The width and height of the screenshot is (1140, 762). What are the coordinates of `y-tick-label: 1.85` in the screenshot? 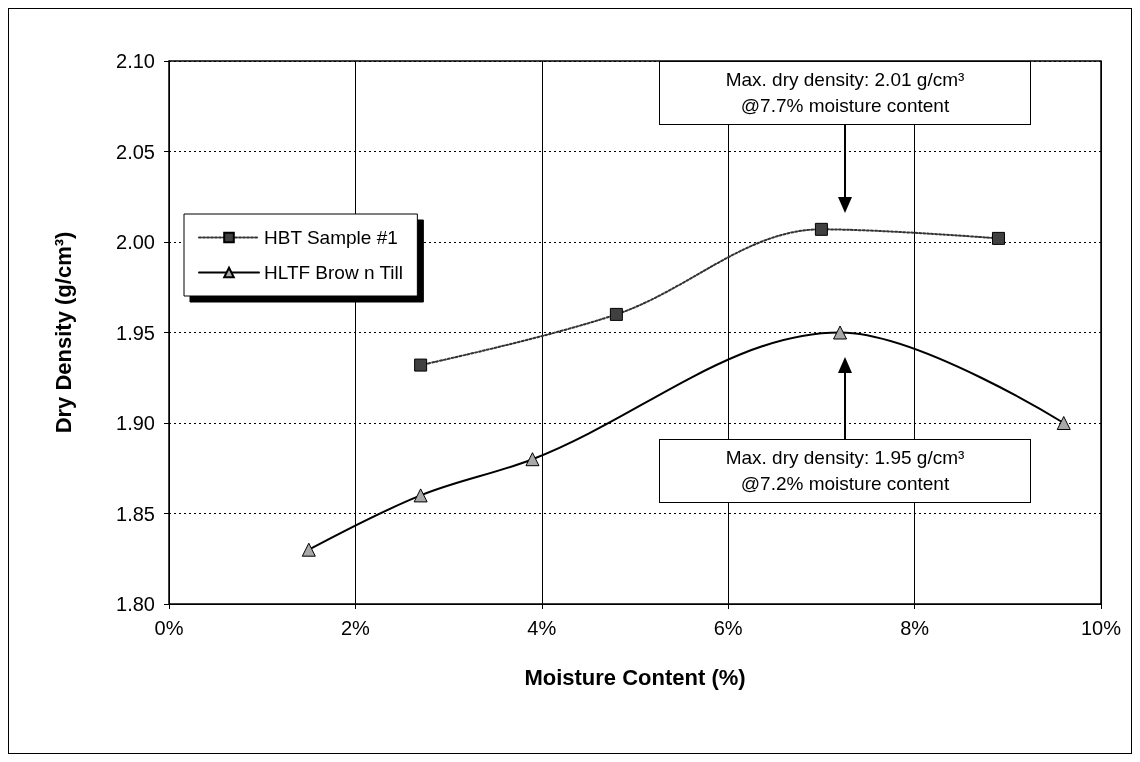 It's located at (135, 513).